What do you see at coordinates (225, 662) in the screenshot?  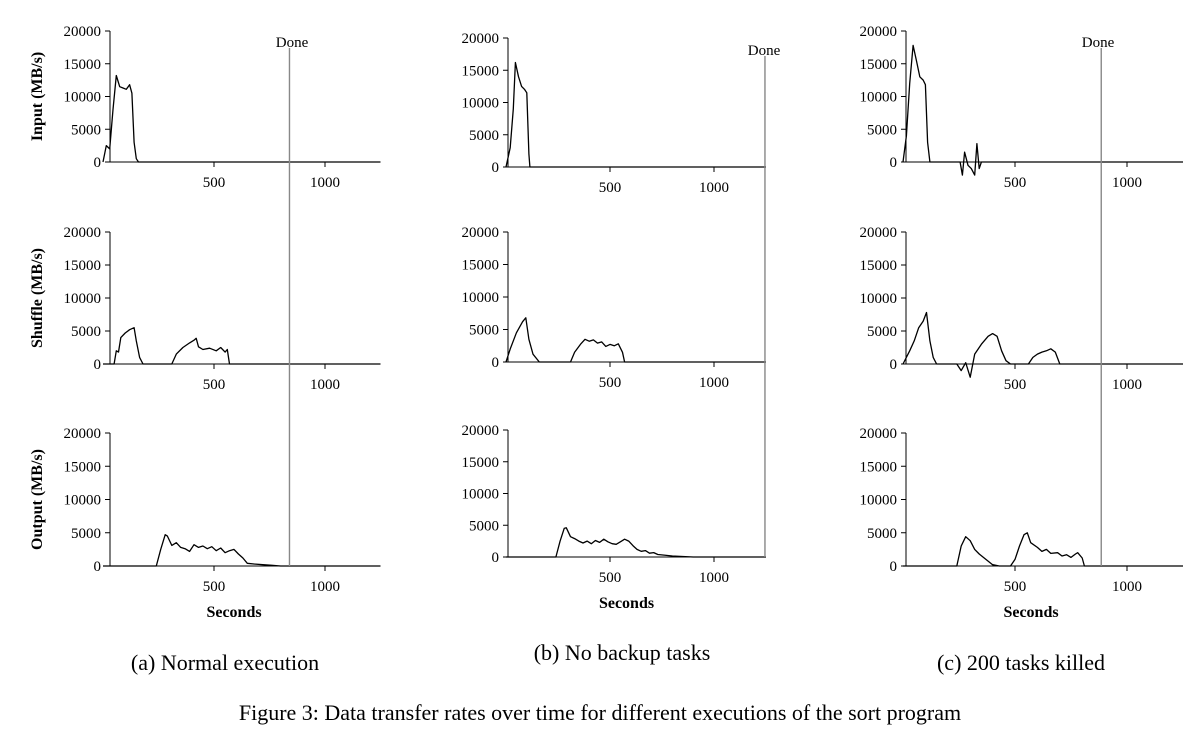 I see `panel-a-caption: (a) Normal execution` at bounding box center [225, 662].